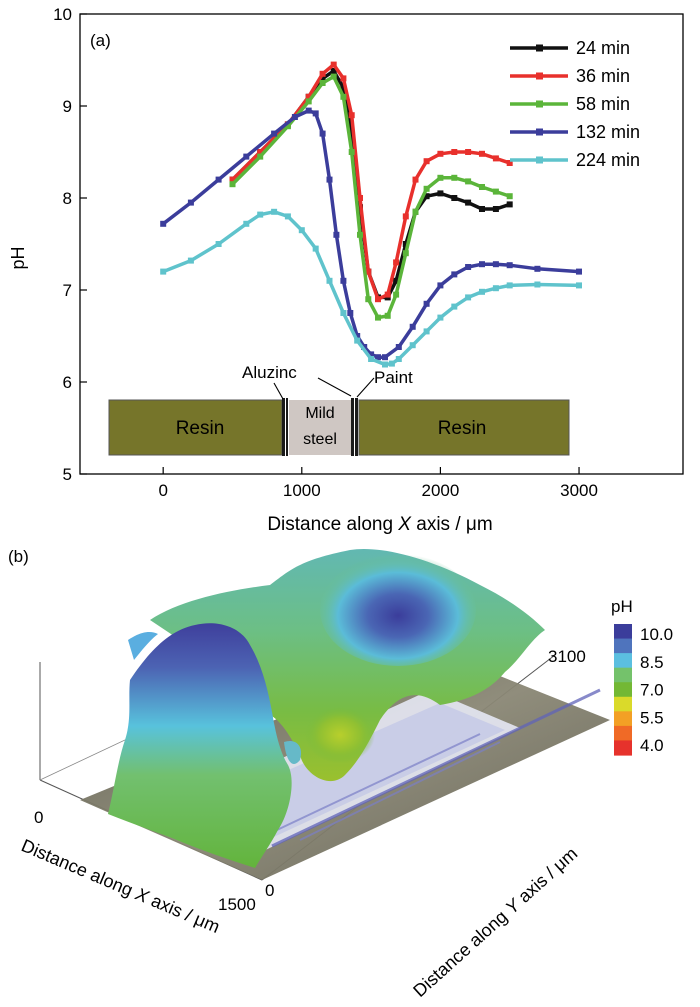 The width and height of the screenshot is (700, 1007). I want to click on panel-a-label: (a), so click(100, 40).